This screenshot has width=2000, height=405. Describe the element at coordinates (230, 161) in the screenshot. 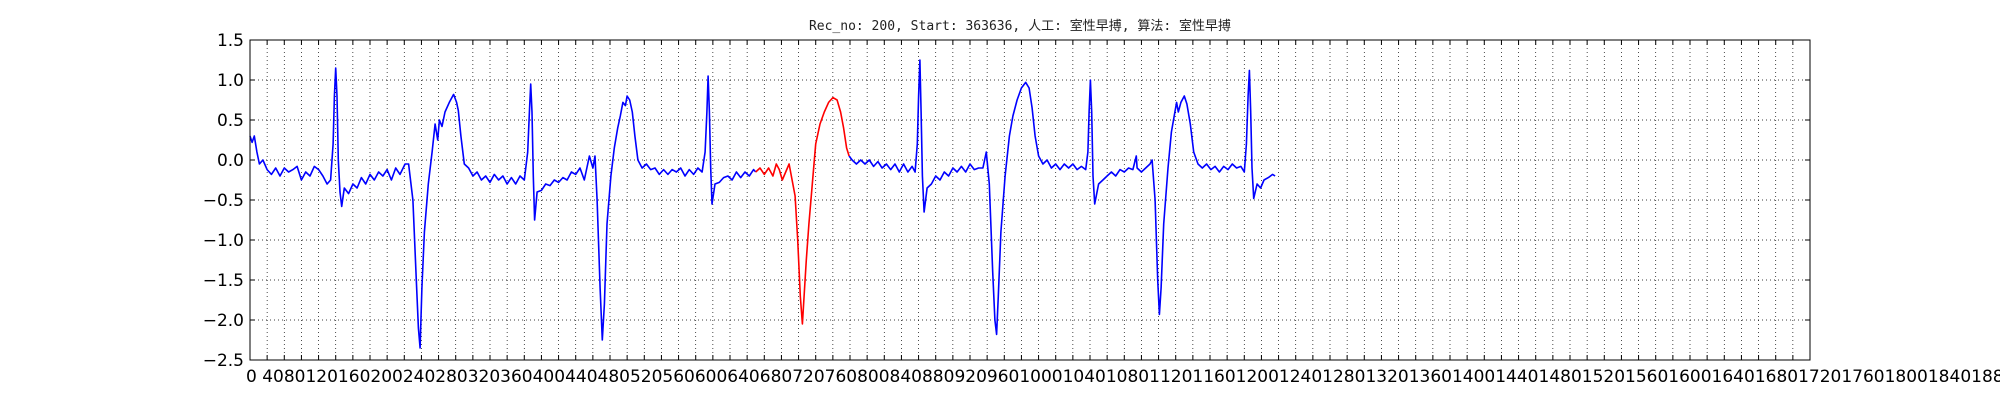

I see `y-tick-label: 0.0` at that location.